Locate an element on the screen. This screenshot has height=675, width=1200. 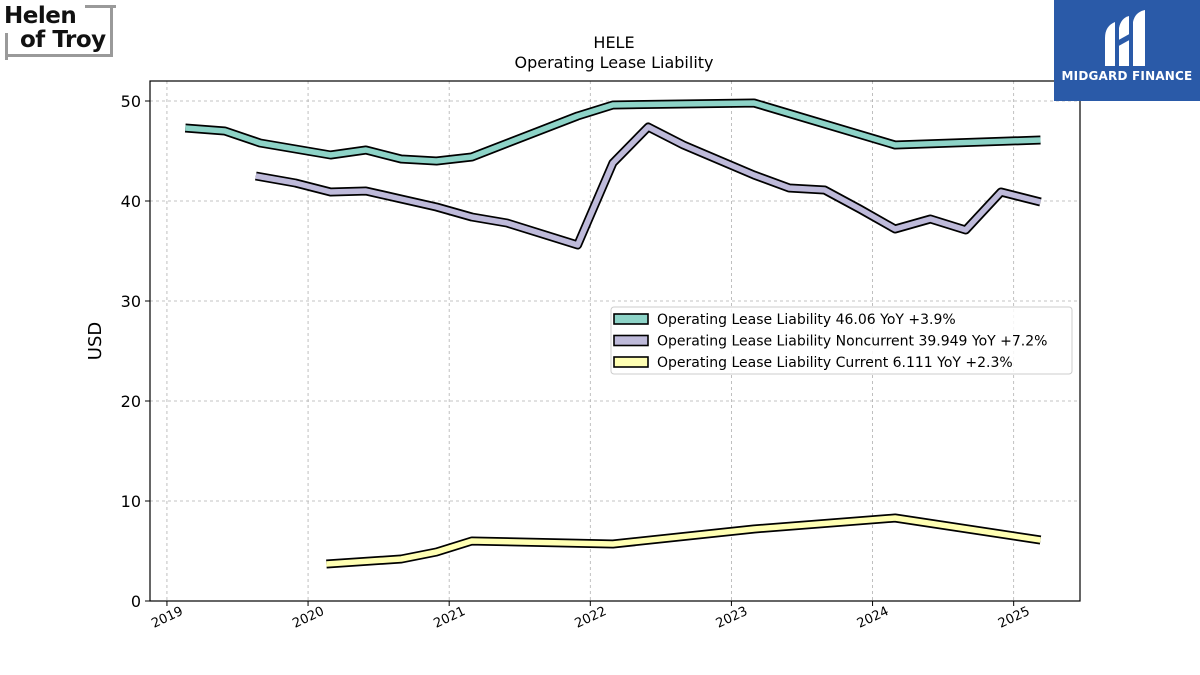
y-tick-label: 40 is located at coordinates (131, 201).